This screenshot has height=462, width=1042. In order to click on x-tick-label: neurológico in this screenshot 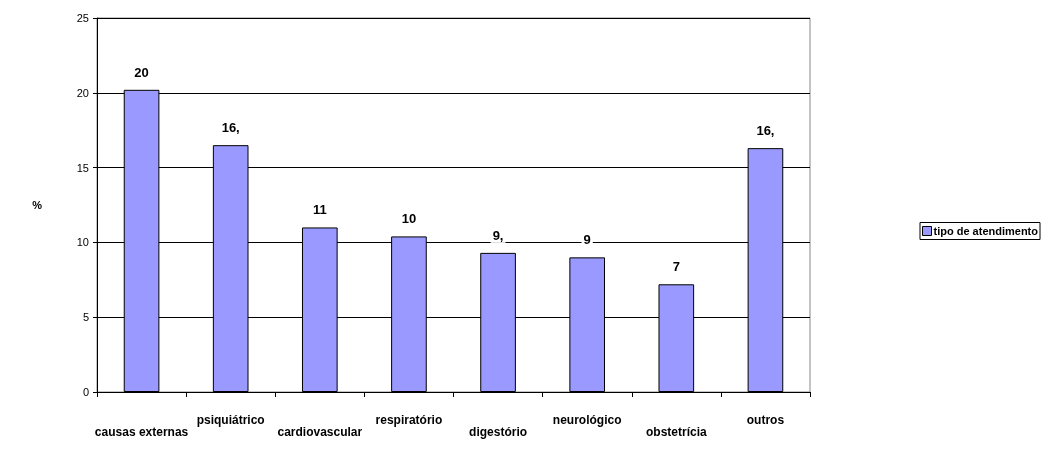, I will do `click(587, 420)`.